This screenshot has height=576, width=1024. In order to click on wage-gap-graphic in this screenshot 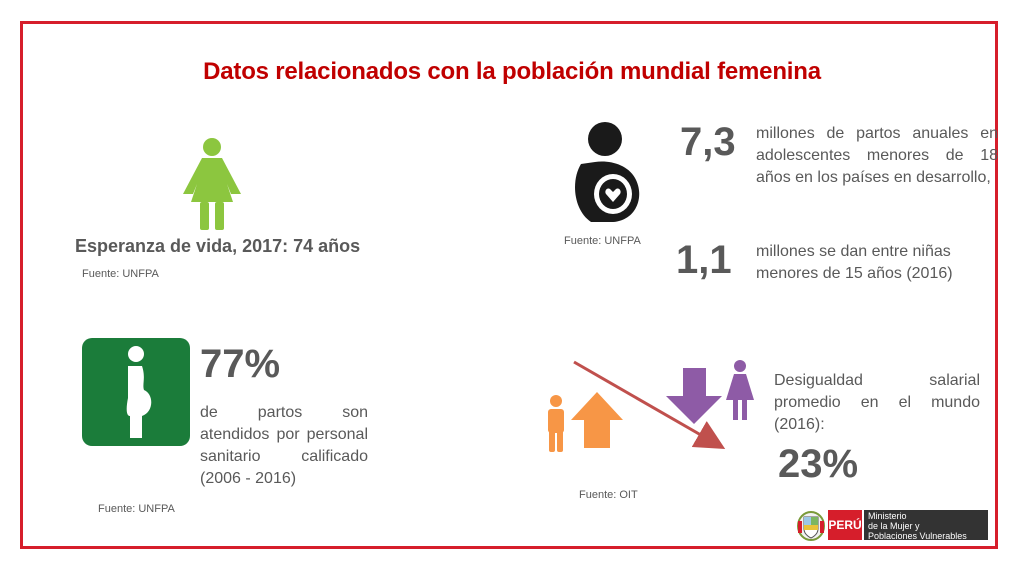, I will do `click(651, 406)`.